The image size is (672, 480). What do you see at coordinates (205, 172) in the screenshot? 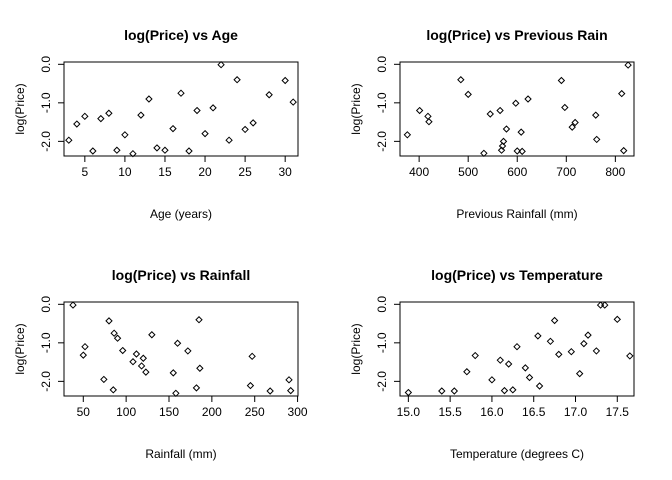
I see `x-tick-label: 20` at bounding box center [205, 172].